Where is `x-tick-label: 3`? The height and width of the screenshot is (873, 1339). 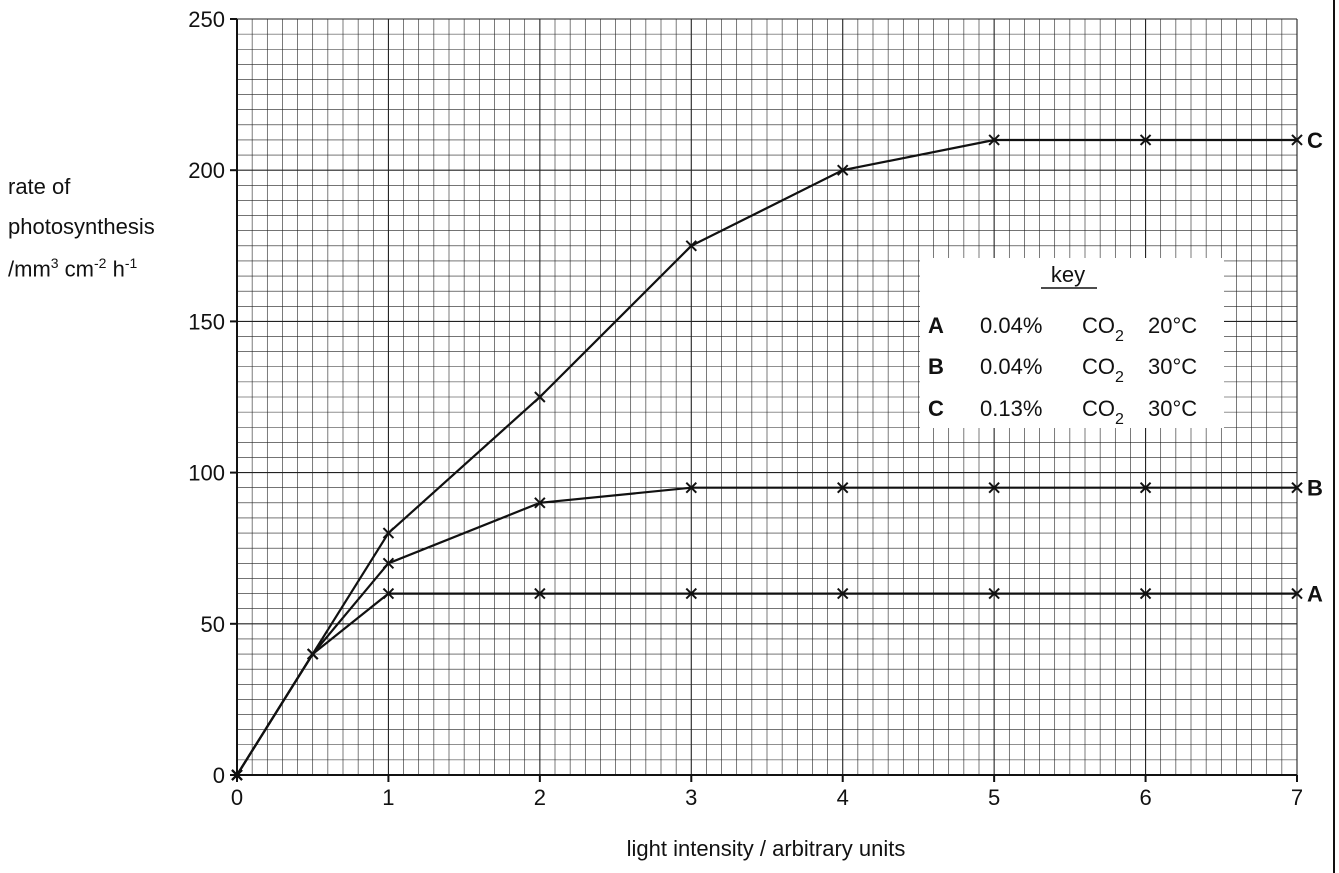
x-tick-label: 3 is located at coordinates (691, 797).